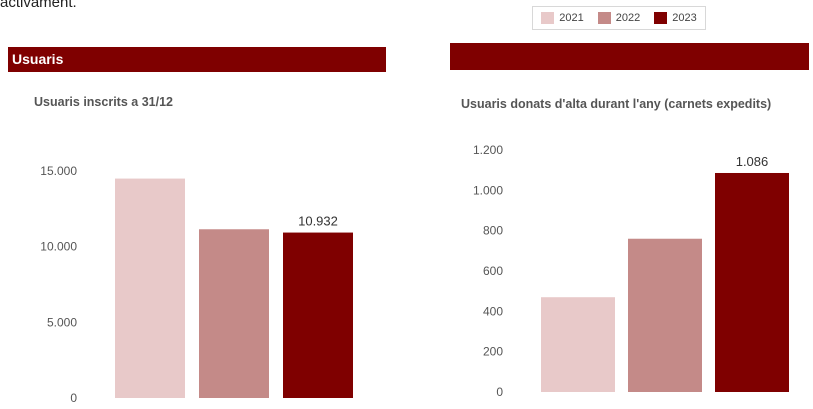 The image size is (813, 409). Describe the element at coordinates (488, 190) in the screenshot. I see `altes-ytick-label: 1.000` at that location.